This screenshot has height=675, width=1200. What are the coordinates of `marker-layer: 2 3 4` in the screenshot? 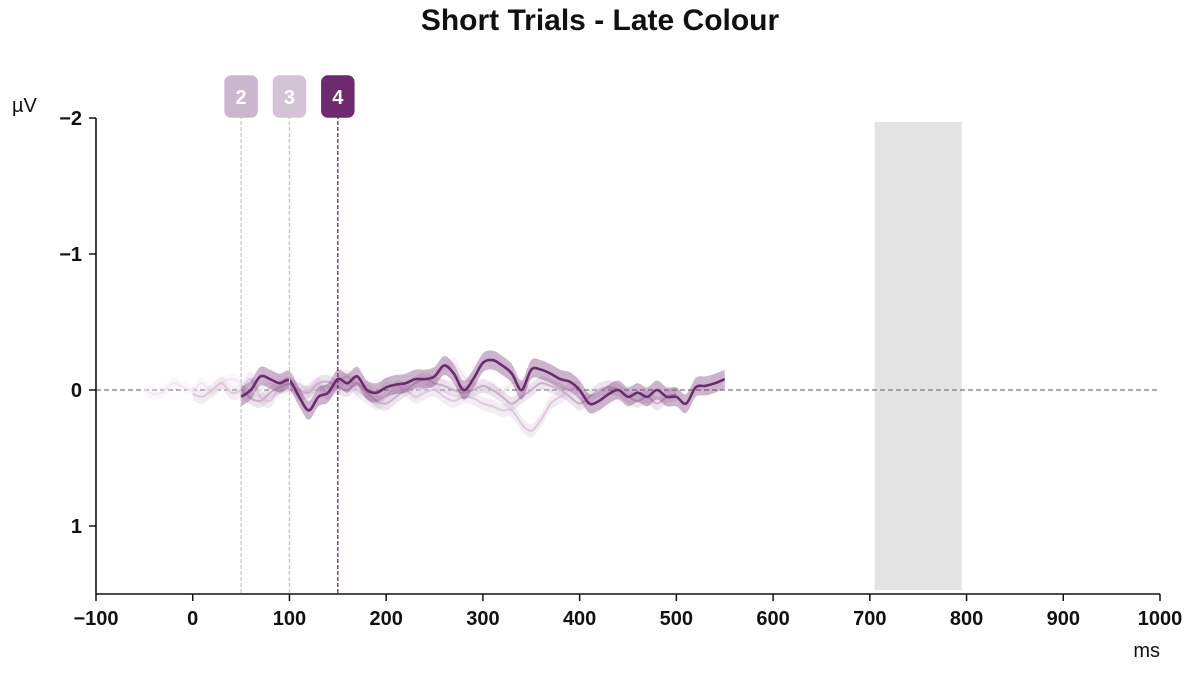 It's located at (289, 334).